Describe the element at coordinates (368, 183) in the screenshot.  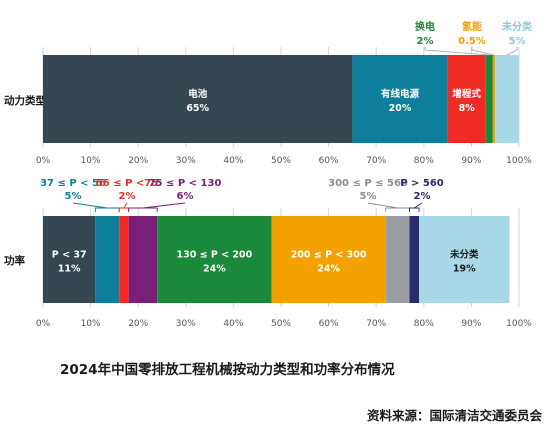
I see `segment-label: 300 ≤ P ≤ 560` at that location.